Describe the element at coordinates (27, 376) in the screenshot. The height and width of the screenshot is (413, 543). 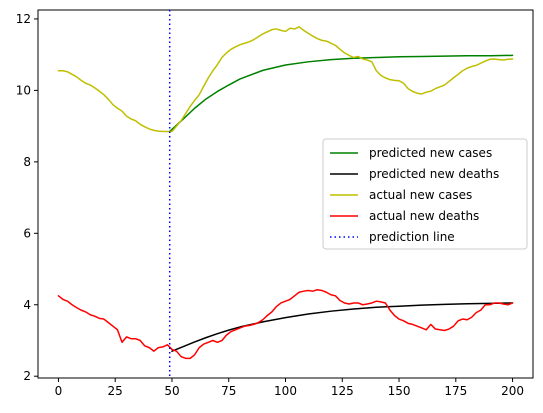
I see `y-tick-label: 2` at that location.